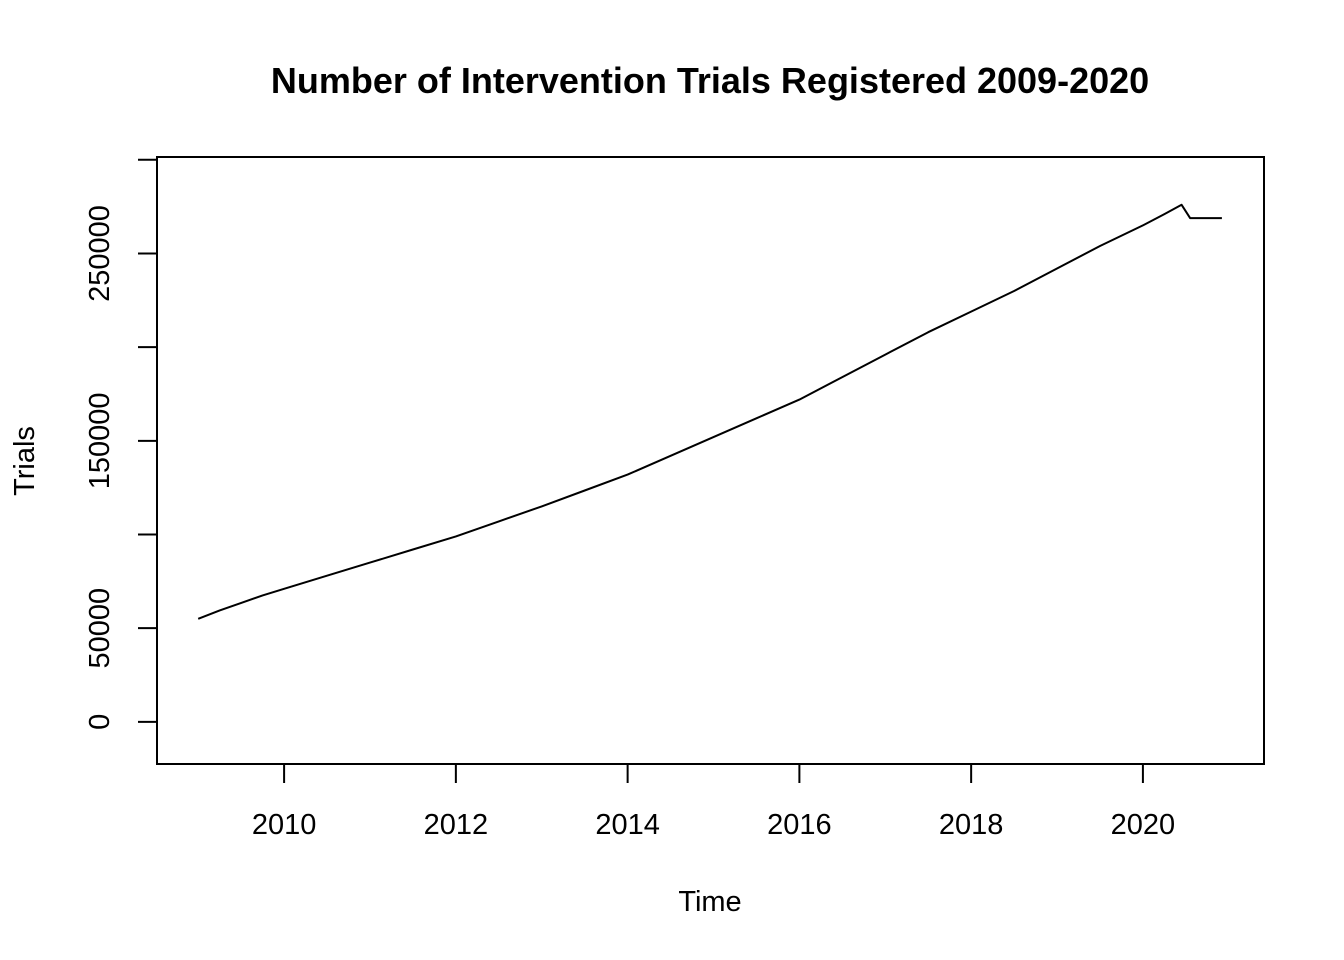 This screenshot has width=1344, height=960. What do you see at coordinates (709, 902) in the screenshot?
I see `x-axis-label: Time` at bounding box center [709, 902].